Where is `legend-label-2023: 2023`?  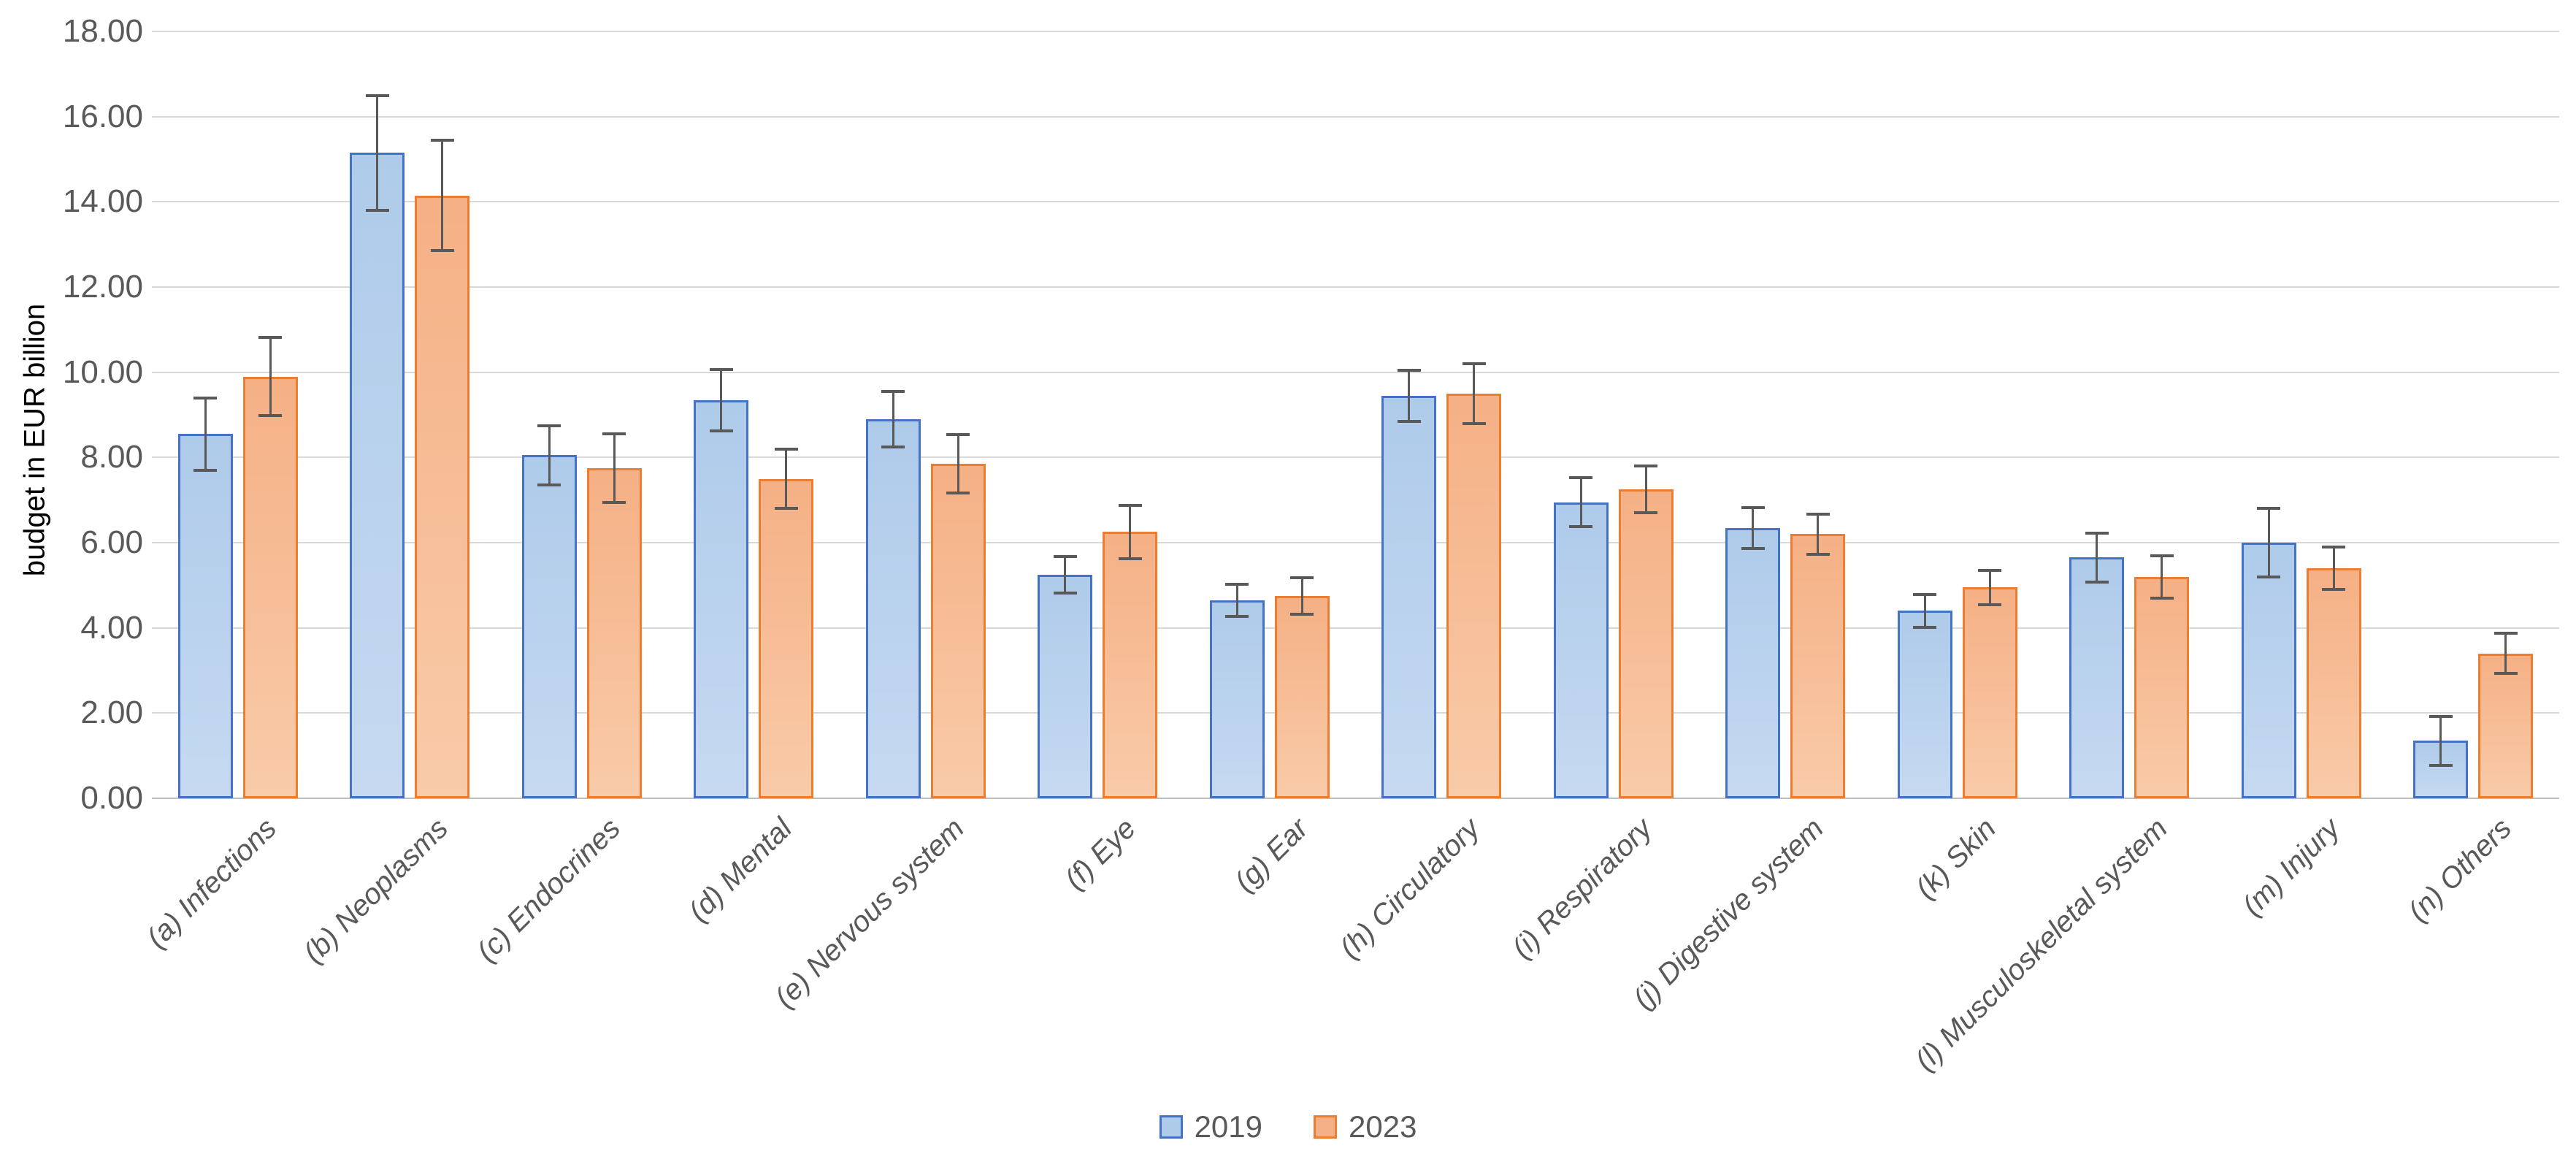
legend-label-2023: 2023 is located at coordinates (1383, 1126).